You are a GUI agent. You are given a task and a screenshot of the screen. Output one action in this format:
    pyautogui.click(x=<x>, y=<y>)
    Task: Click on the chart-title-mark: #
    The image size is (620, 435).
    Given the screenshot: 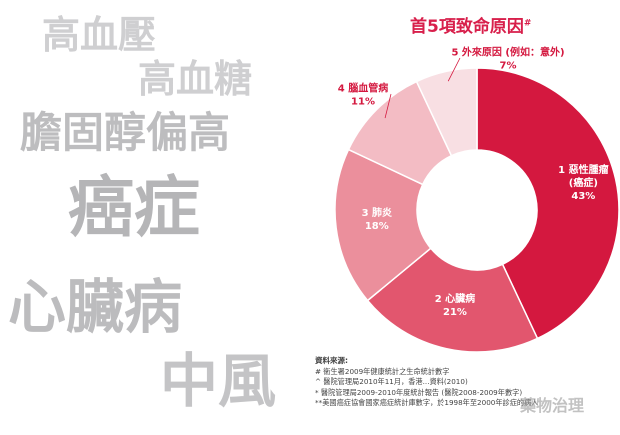 What is the action you would take?
    pyautogui.click(x=527, y=23)
    